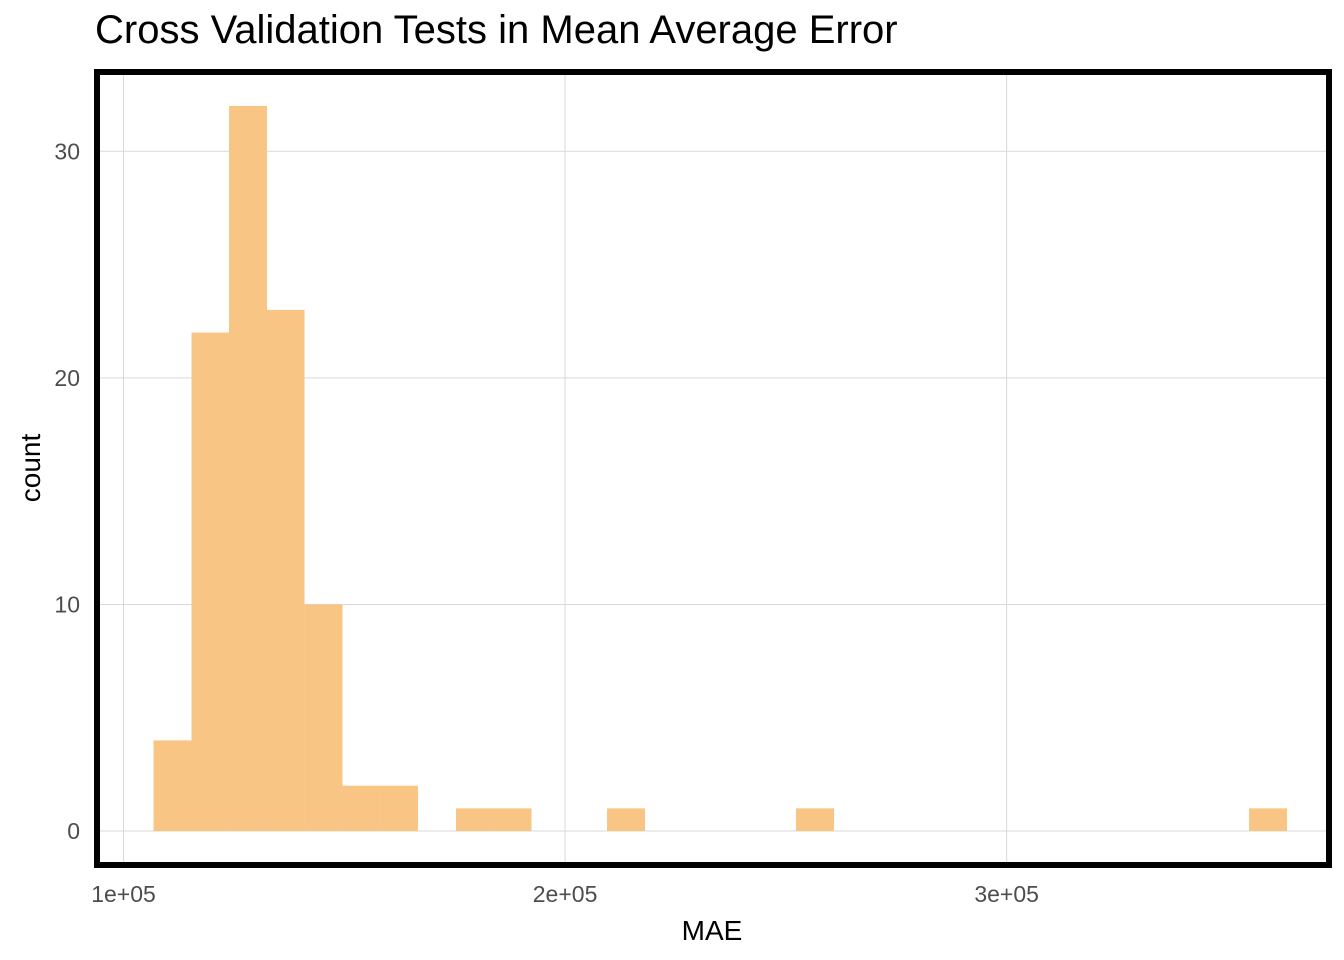 This screenshot has width=1344, height=960. I want to click on y-tick-label: 20, so click(67, 378).